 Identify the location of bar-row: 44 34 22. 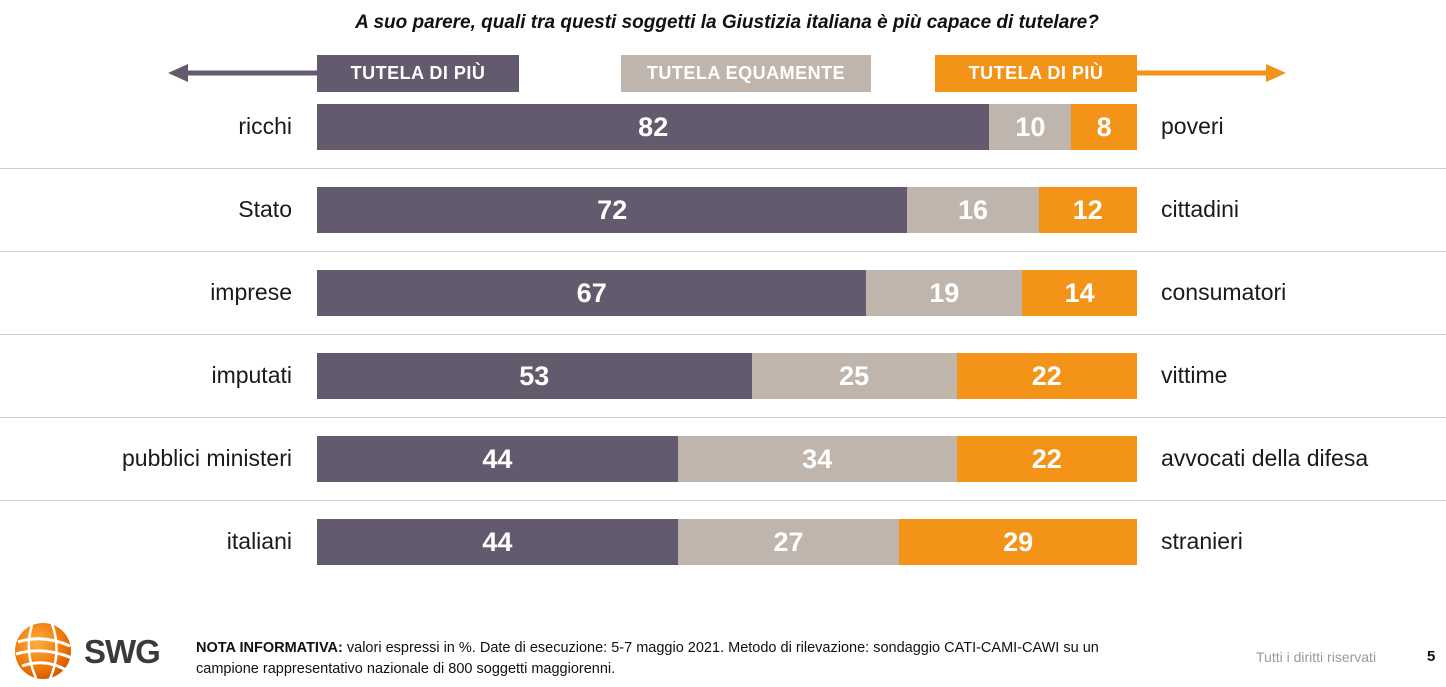
(727, 459).